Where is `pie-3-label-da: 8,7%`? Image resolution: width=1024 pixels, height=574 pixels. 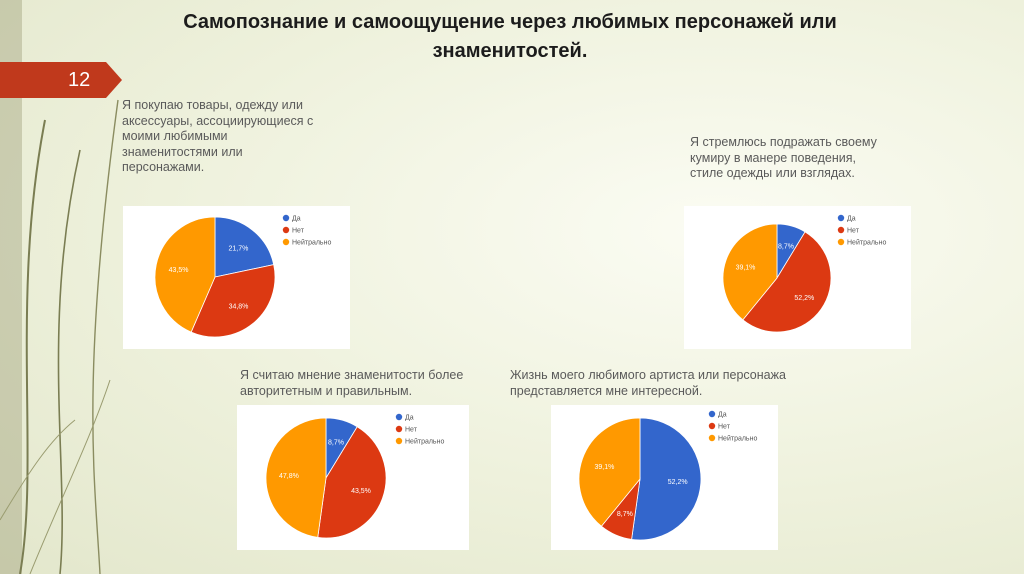
pie-3-label-da: 8,7% is located at coordinates (336, 443).